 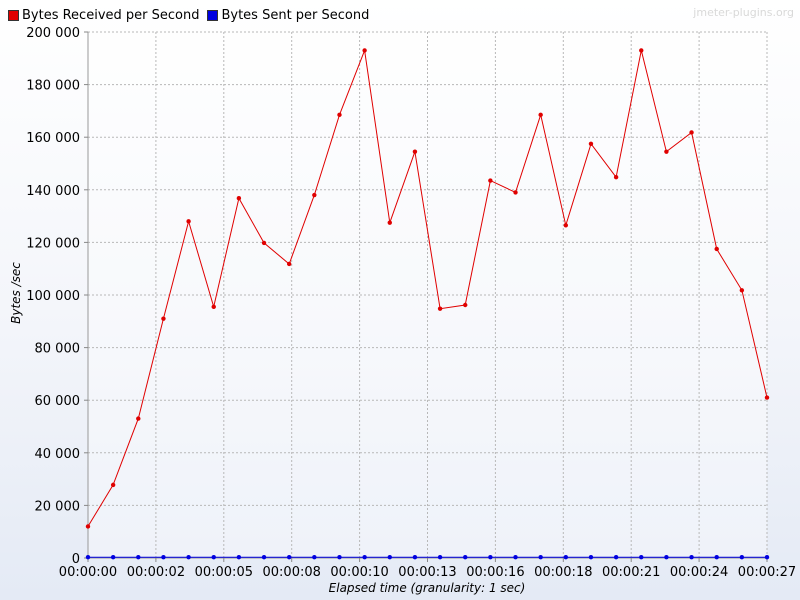 I want to click on x-tick-label: 00:00:13, so click(x=427, y=572).